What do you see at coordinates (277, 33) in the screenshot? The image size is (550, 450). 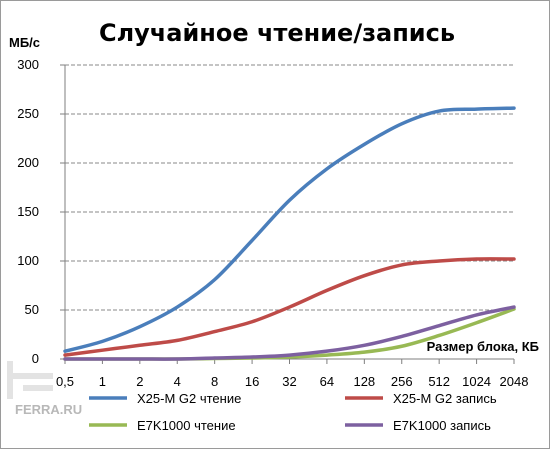 I see `chart-title: Случайное чтение/запись` at bounding box center [277, 33].